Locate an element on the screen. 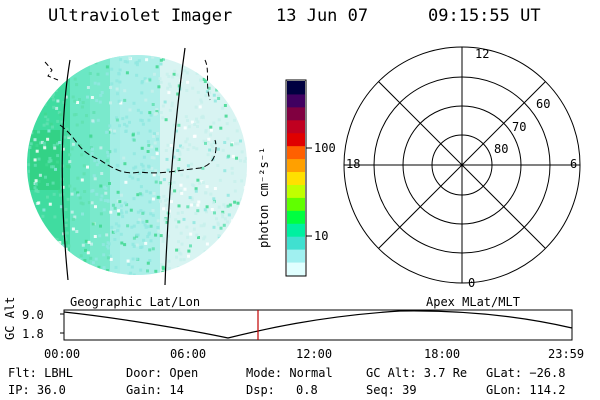 This screenshot has width=600, height=400. orbit-x-tick-1800: 18:00 is located at coordinates (442, 354).